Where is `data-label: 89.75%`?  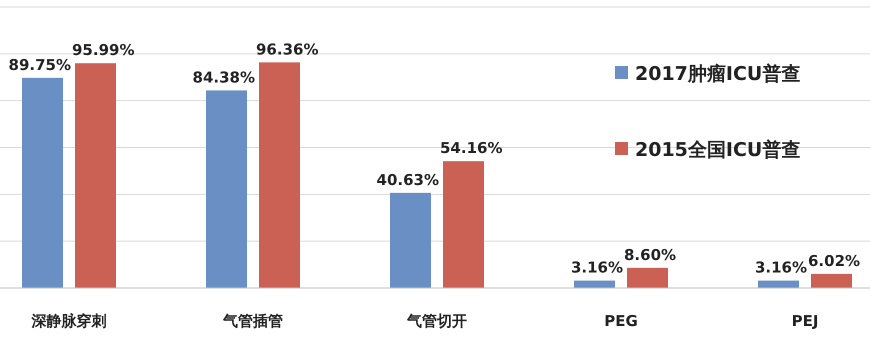 data-label: 89.75% is located at coordinates (39, 65).